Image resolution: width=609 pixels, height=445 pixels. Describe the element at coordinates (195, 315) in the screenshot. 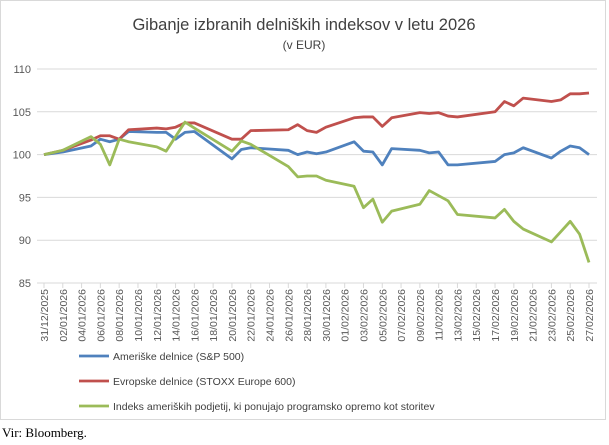

I see `x-tick-label: 16/01/2026` at that location.